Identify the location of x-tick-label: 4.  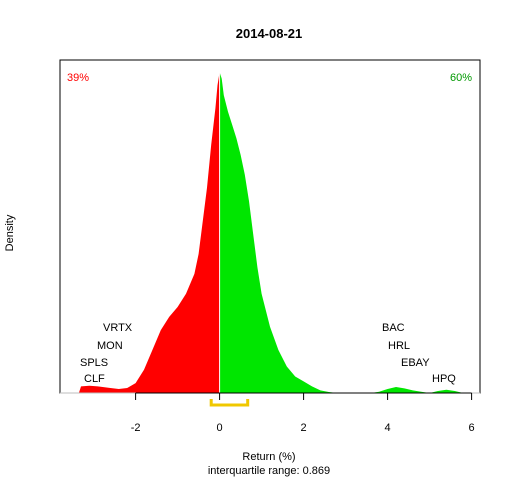
(388, 428).